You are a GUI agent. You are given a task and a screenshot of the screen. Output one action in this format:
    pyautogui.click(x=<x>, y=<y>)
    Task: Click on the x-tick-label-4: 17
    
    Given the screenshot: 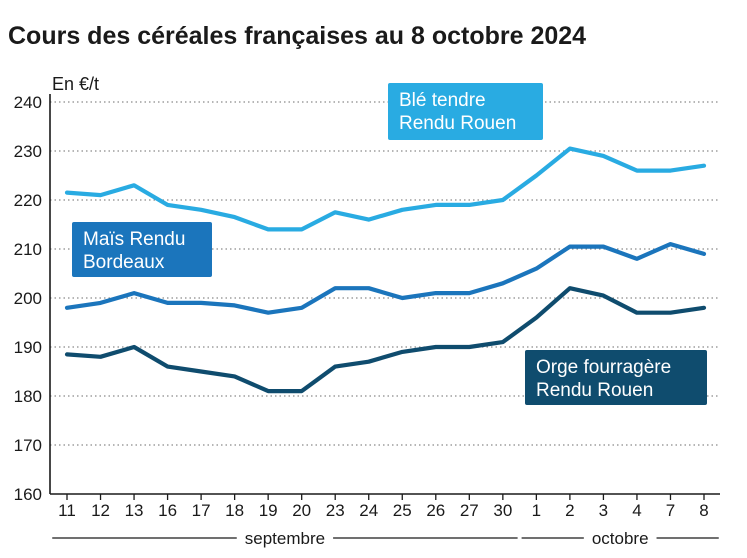 What is the action you would take?
    pyautogui.click(x=201, y=510)
    